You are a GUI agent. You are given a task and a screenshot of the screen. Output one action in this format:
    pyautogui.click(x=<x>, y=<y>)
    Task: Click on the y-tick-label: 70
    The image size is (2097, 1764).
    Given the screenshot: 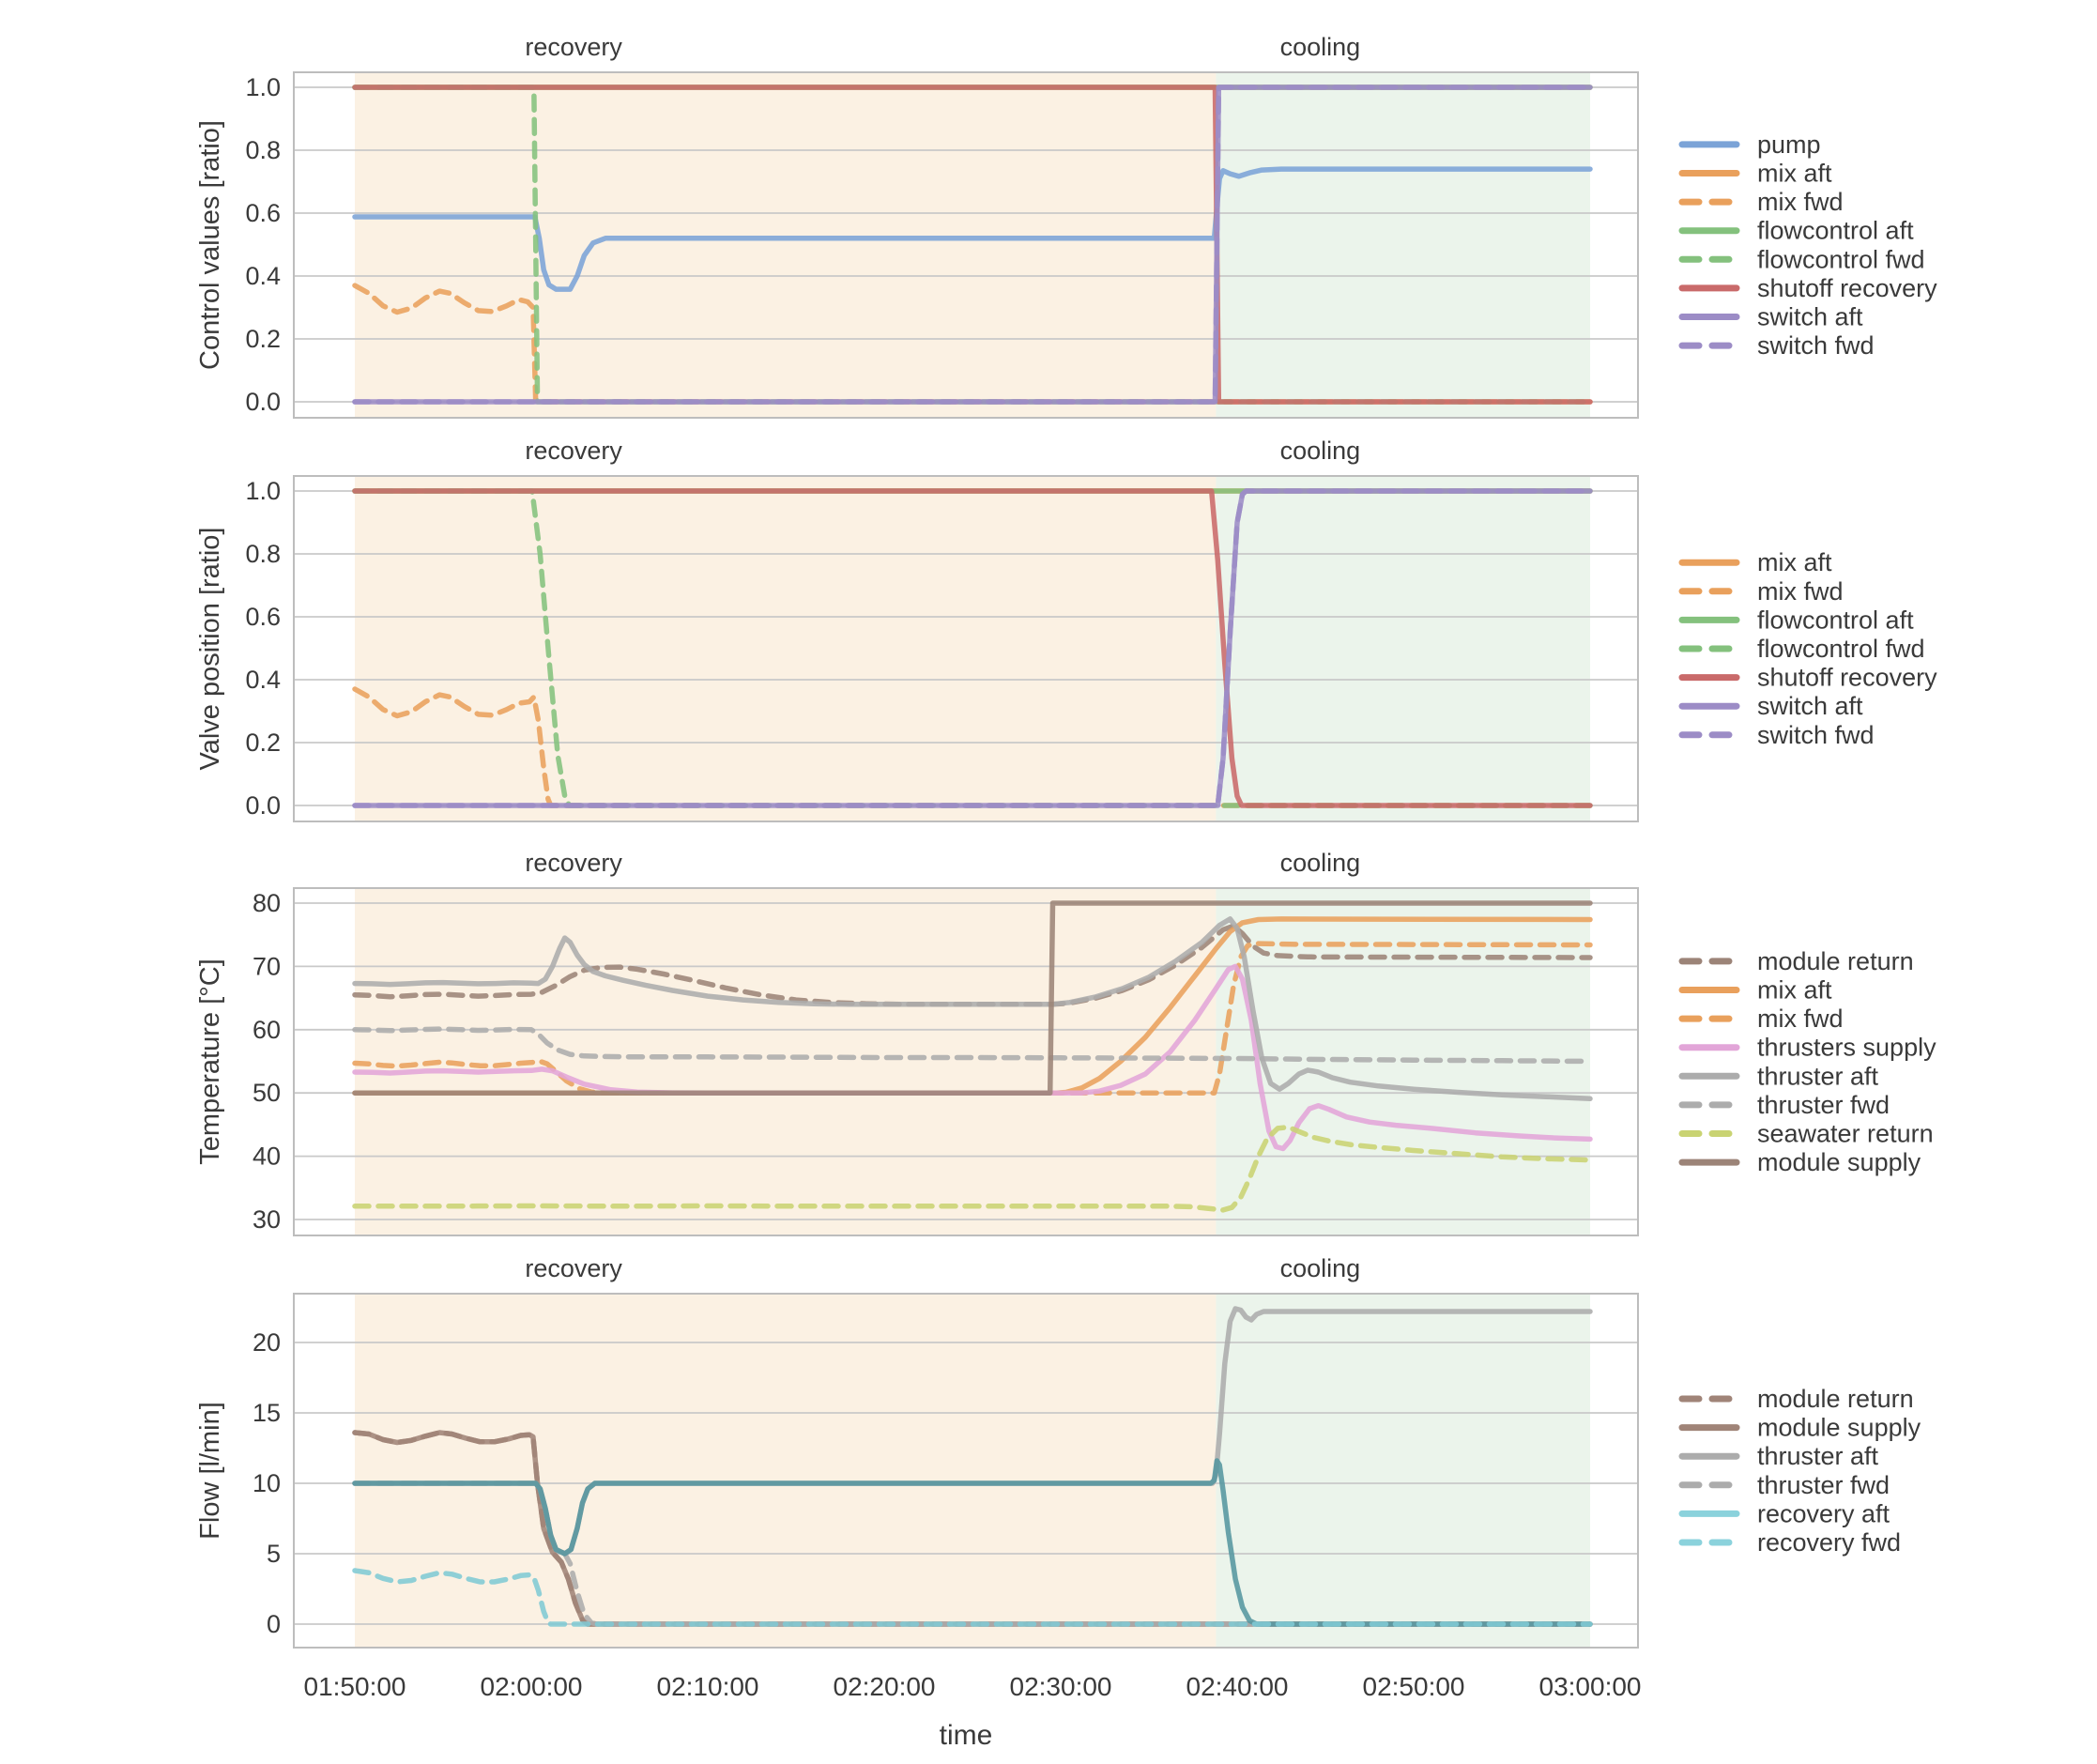 What is the action you would take?
    pyautogui.click(x=267, y=966)
    